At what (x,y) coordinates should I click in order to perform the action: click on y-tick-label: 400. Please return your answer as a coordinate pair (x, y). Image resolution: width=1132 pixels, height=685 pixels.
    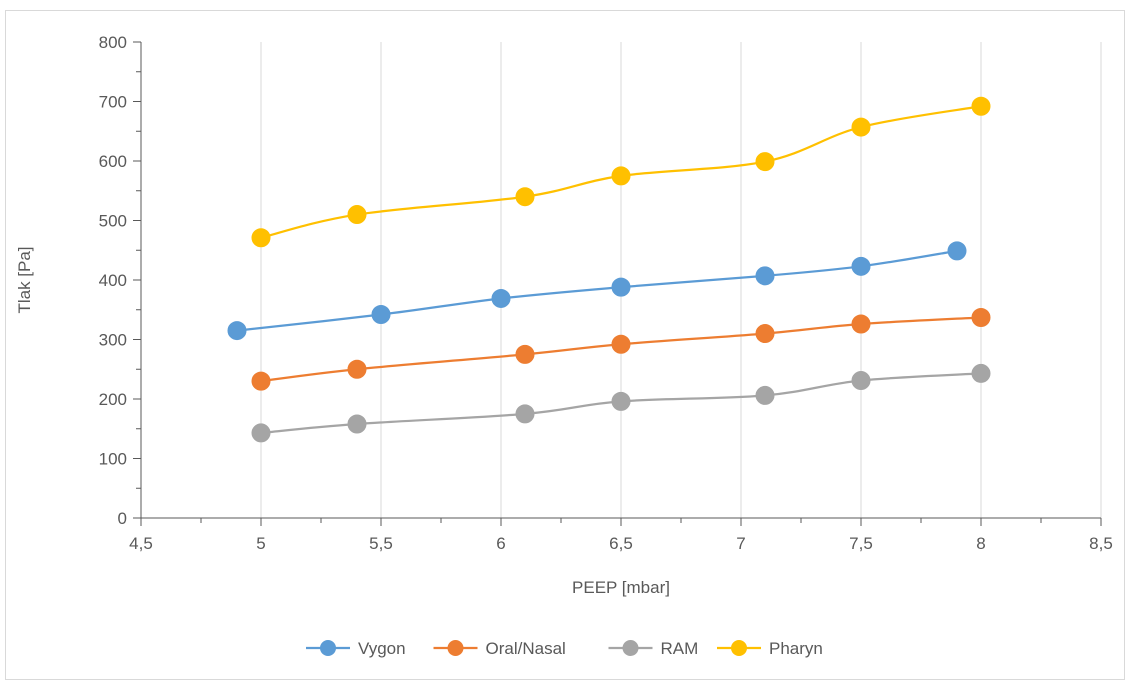
    Looking at the image, I should click on (113, 280).